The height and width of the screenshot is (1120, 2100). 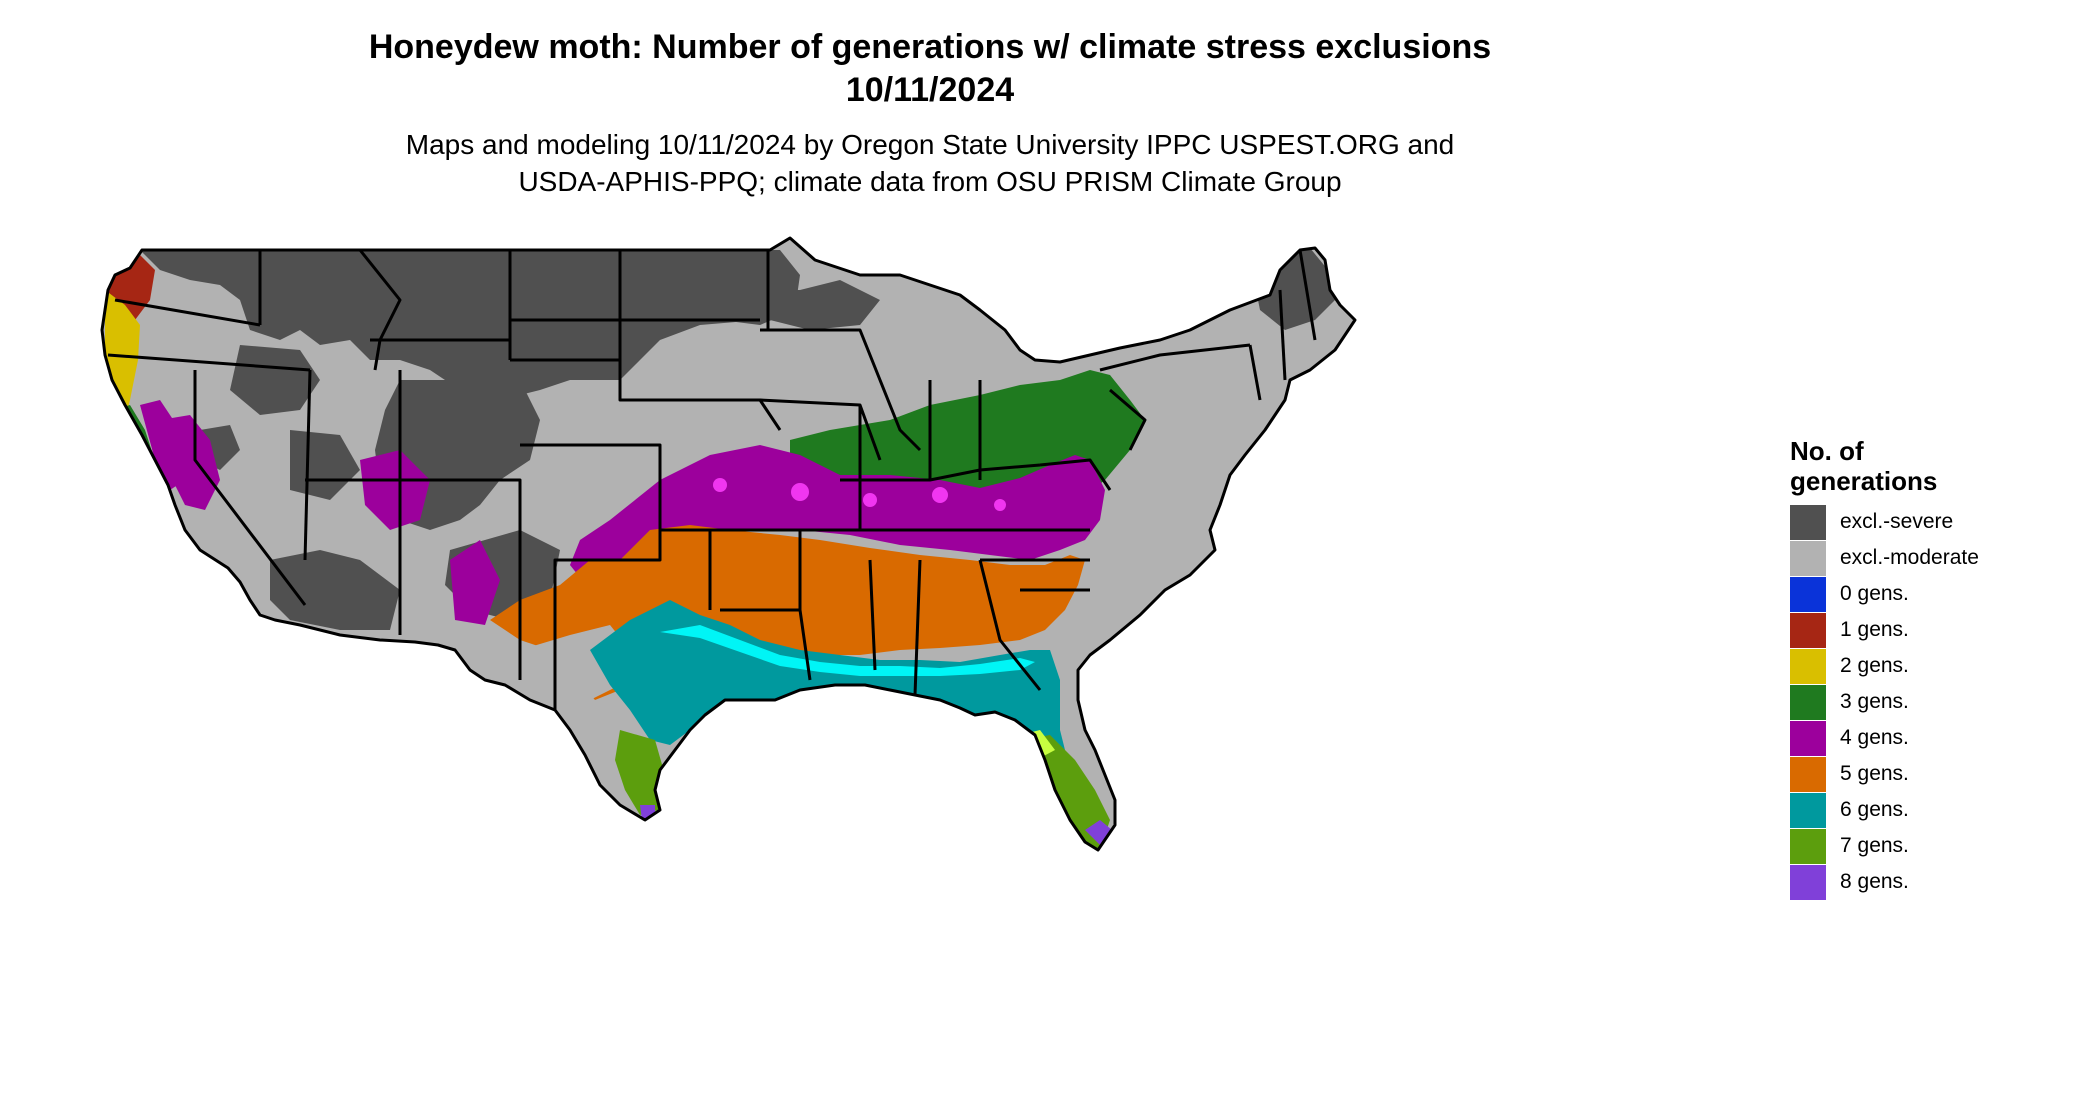 I want to click on legend-label: 8 gens., so click(x=1874, y=881).